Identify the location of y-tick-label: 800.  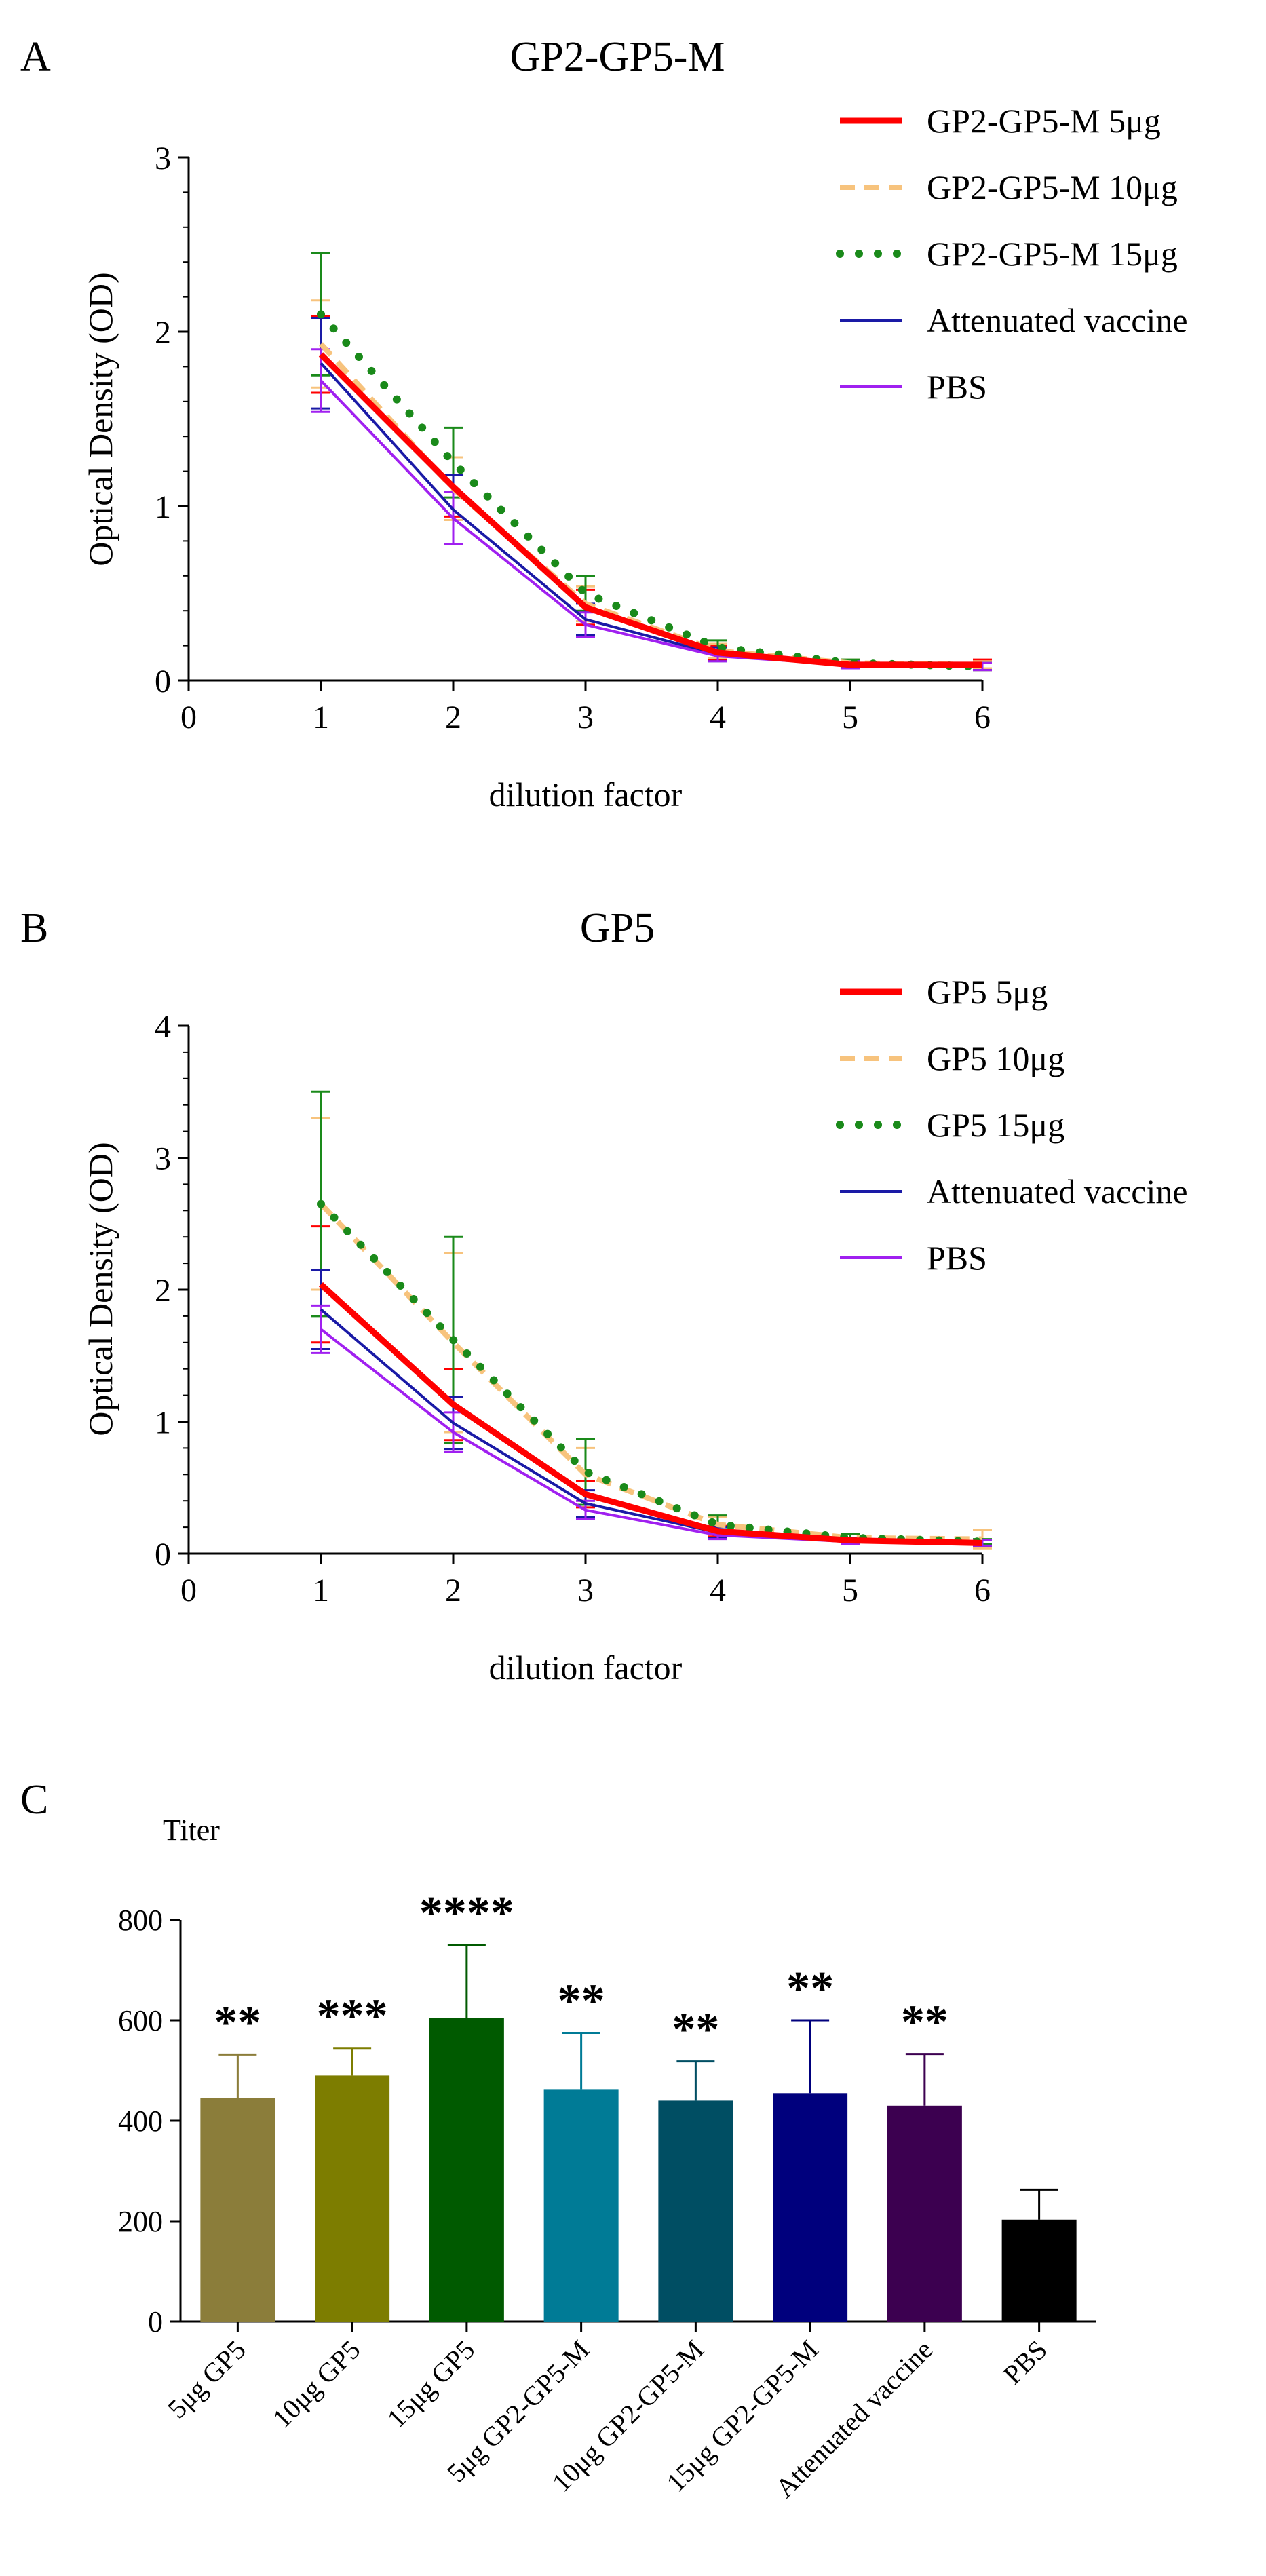
(140, 1920).